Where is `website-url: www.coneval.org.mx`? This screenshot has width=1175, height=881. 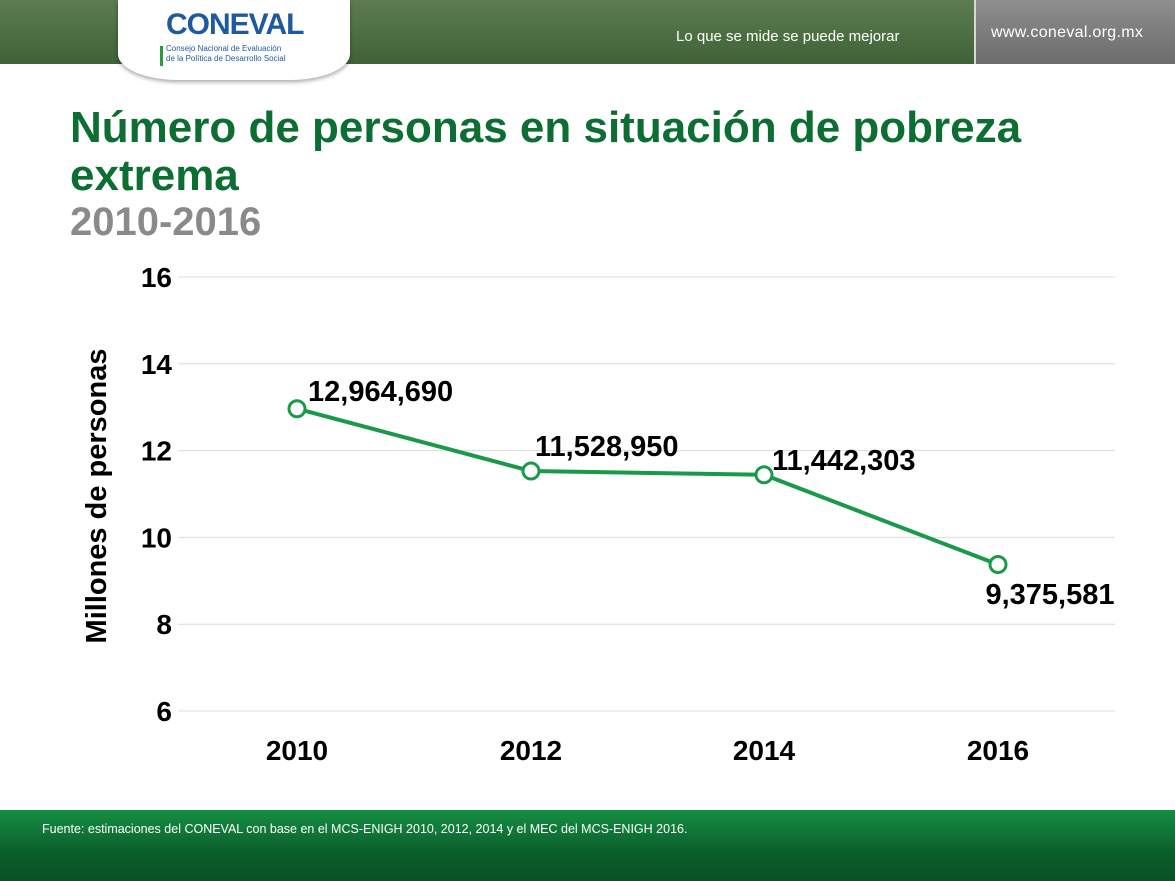 website-url: www.coneval.org.mx is located at coordinates (1067, 32).